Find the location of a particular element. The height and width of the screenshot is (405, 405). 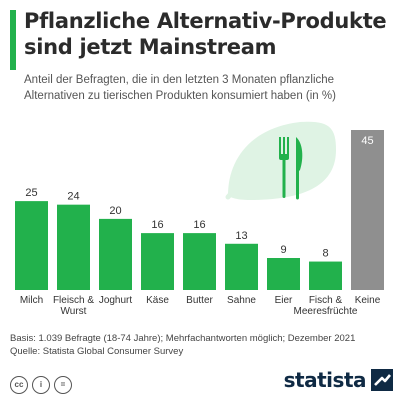

category-label: Joghurt is located at coordinates (116, 300).